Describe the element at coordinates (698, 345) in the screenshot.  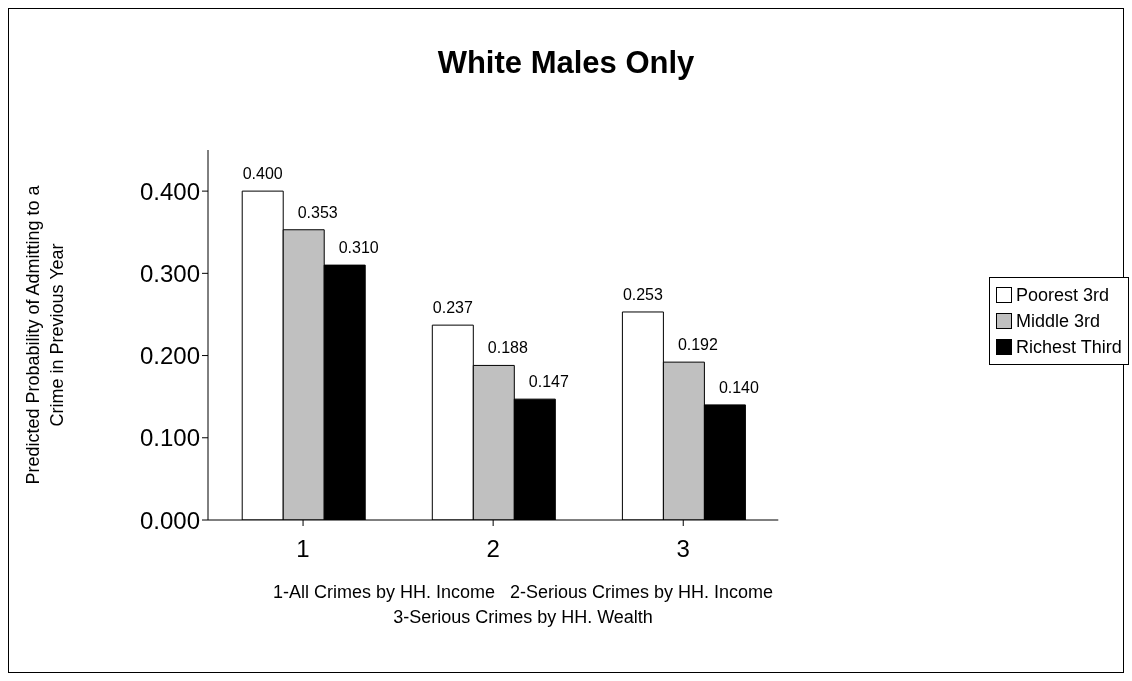
I see `data-label: 0.192` at that location.